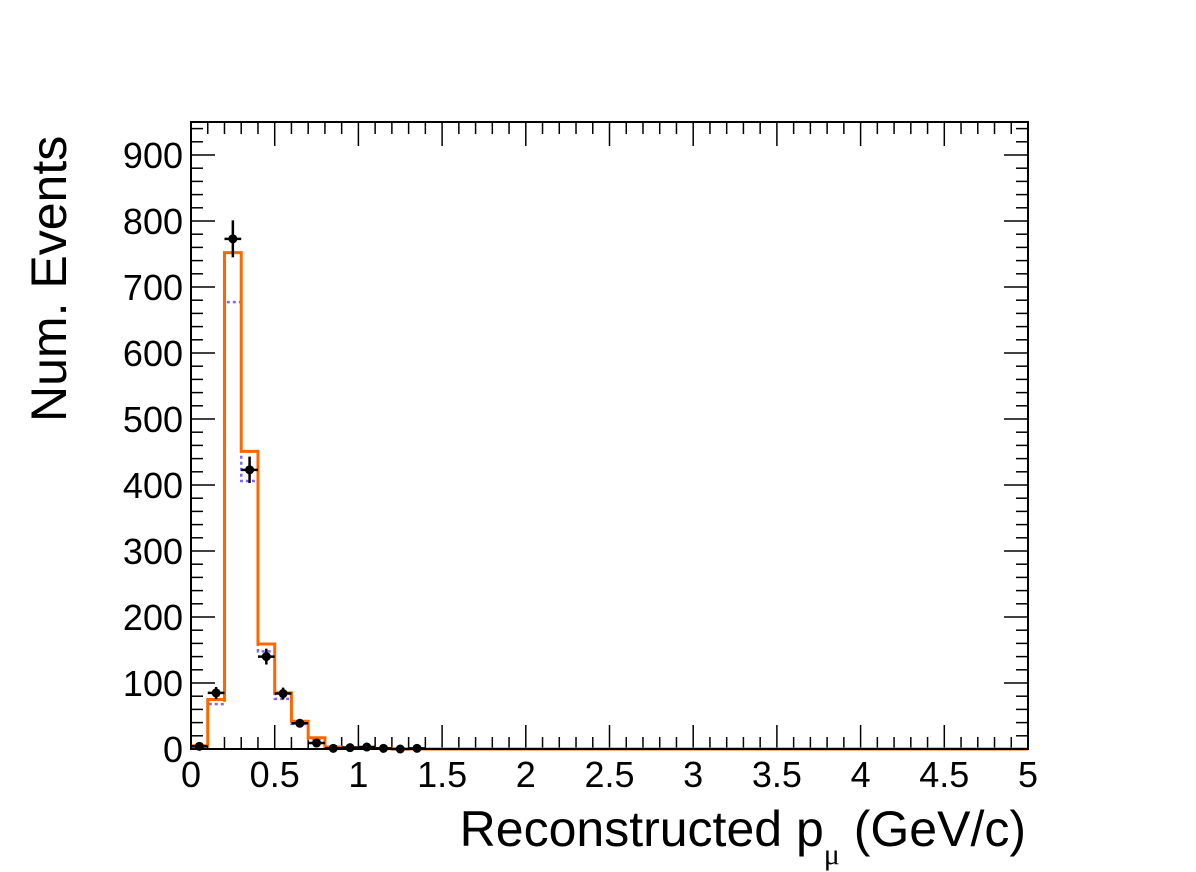  Describe the element at coordinates (642, 829) in the screenshot. I see `x-axis-title-main: Reconstructed p` at that location.